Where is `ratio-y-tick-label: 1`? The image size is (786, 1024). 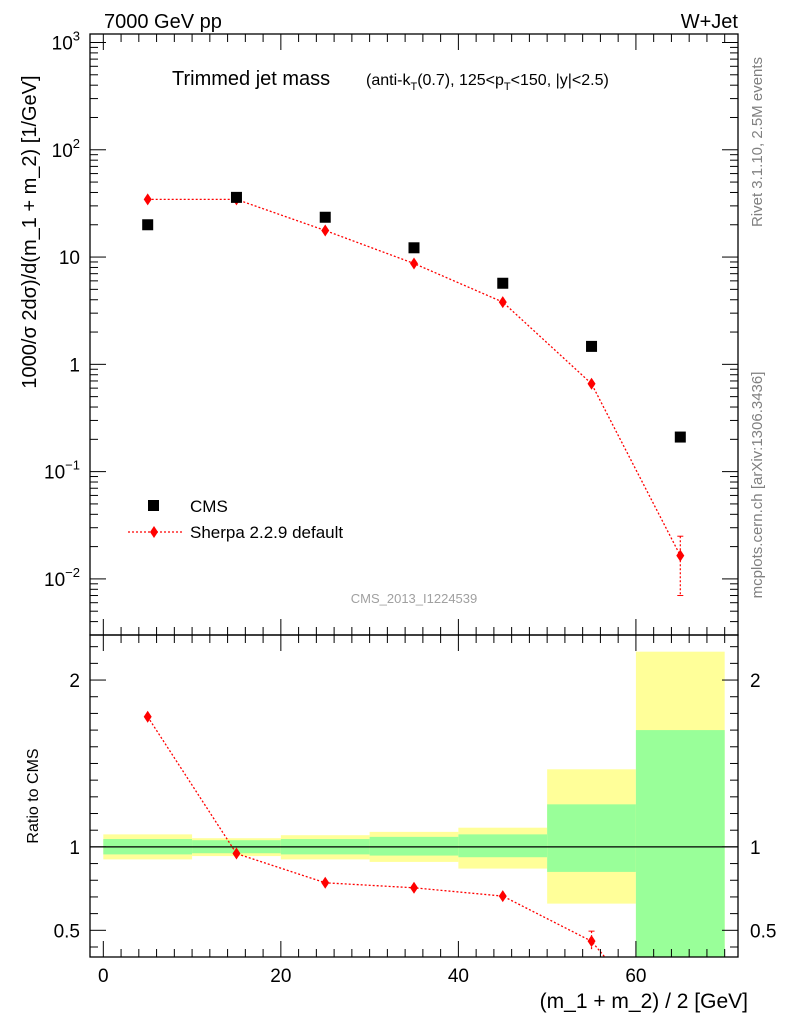
ratio-y-tick-label: 1 is located at coordinates (74, 848).